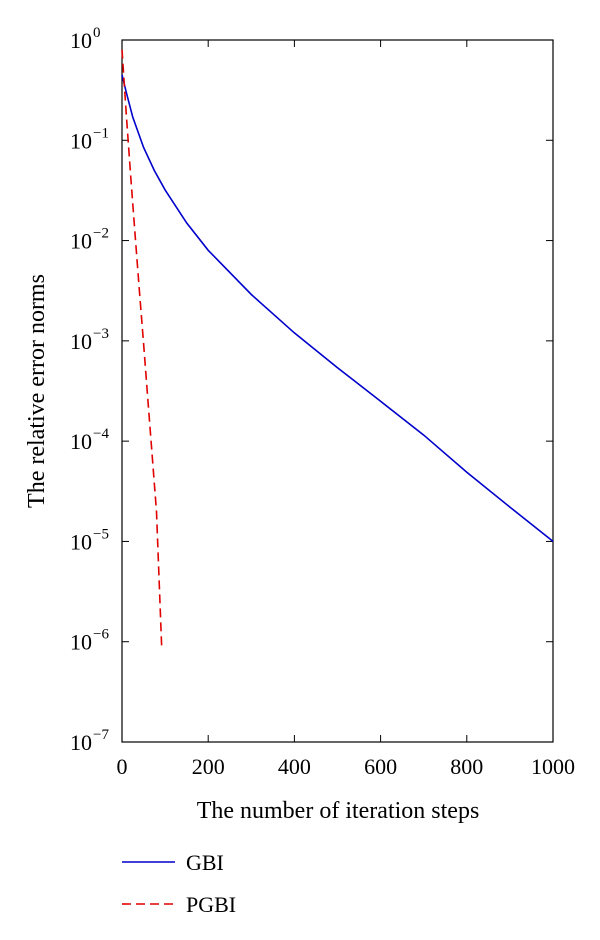  I want to click on y-tick-exponent: −7, so click(101, 735).